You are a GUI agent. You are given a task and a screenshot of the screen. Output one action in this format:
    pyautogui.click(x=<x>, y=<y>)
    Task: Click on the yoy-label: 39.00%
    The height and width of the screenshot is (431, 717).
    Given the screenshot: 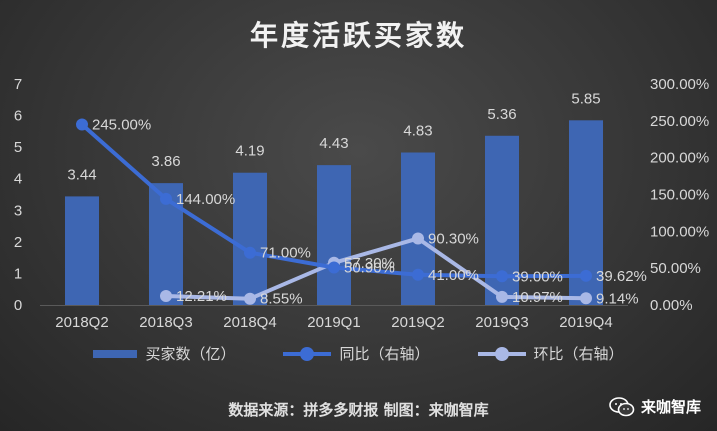 What is the action you would take?
    pyautogui.click(x=537, y=276)
    